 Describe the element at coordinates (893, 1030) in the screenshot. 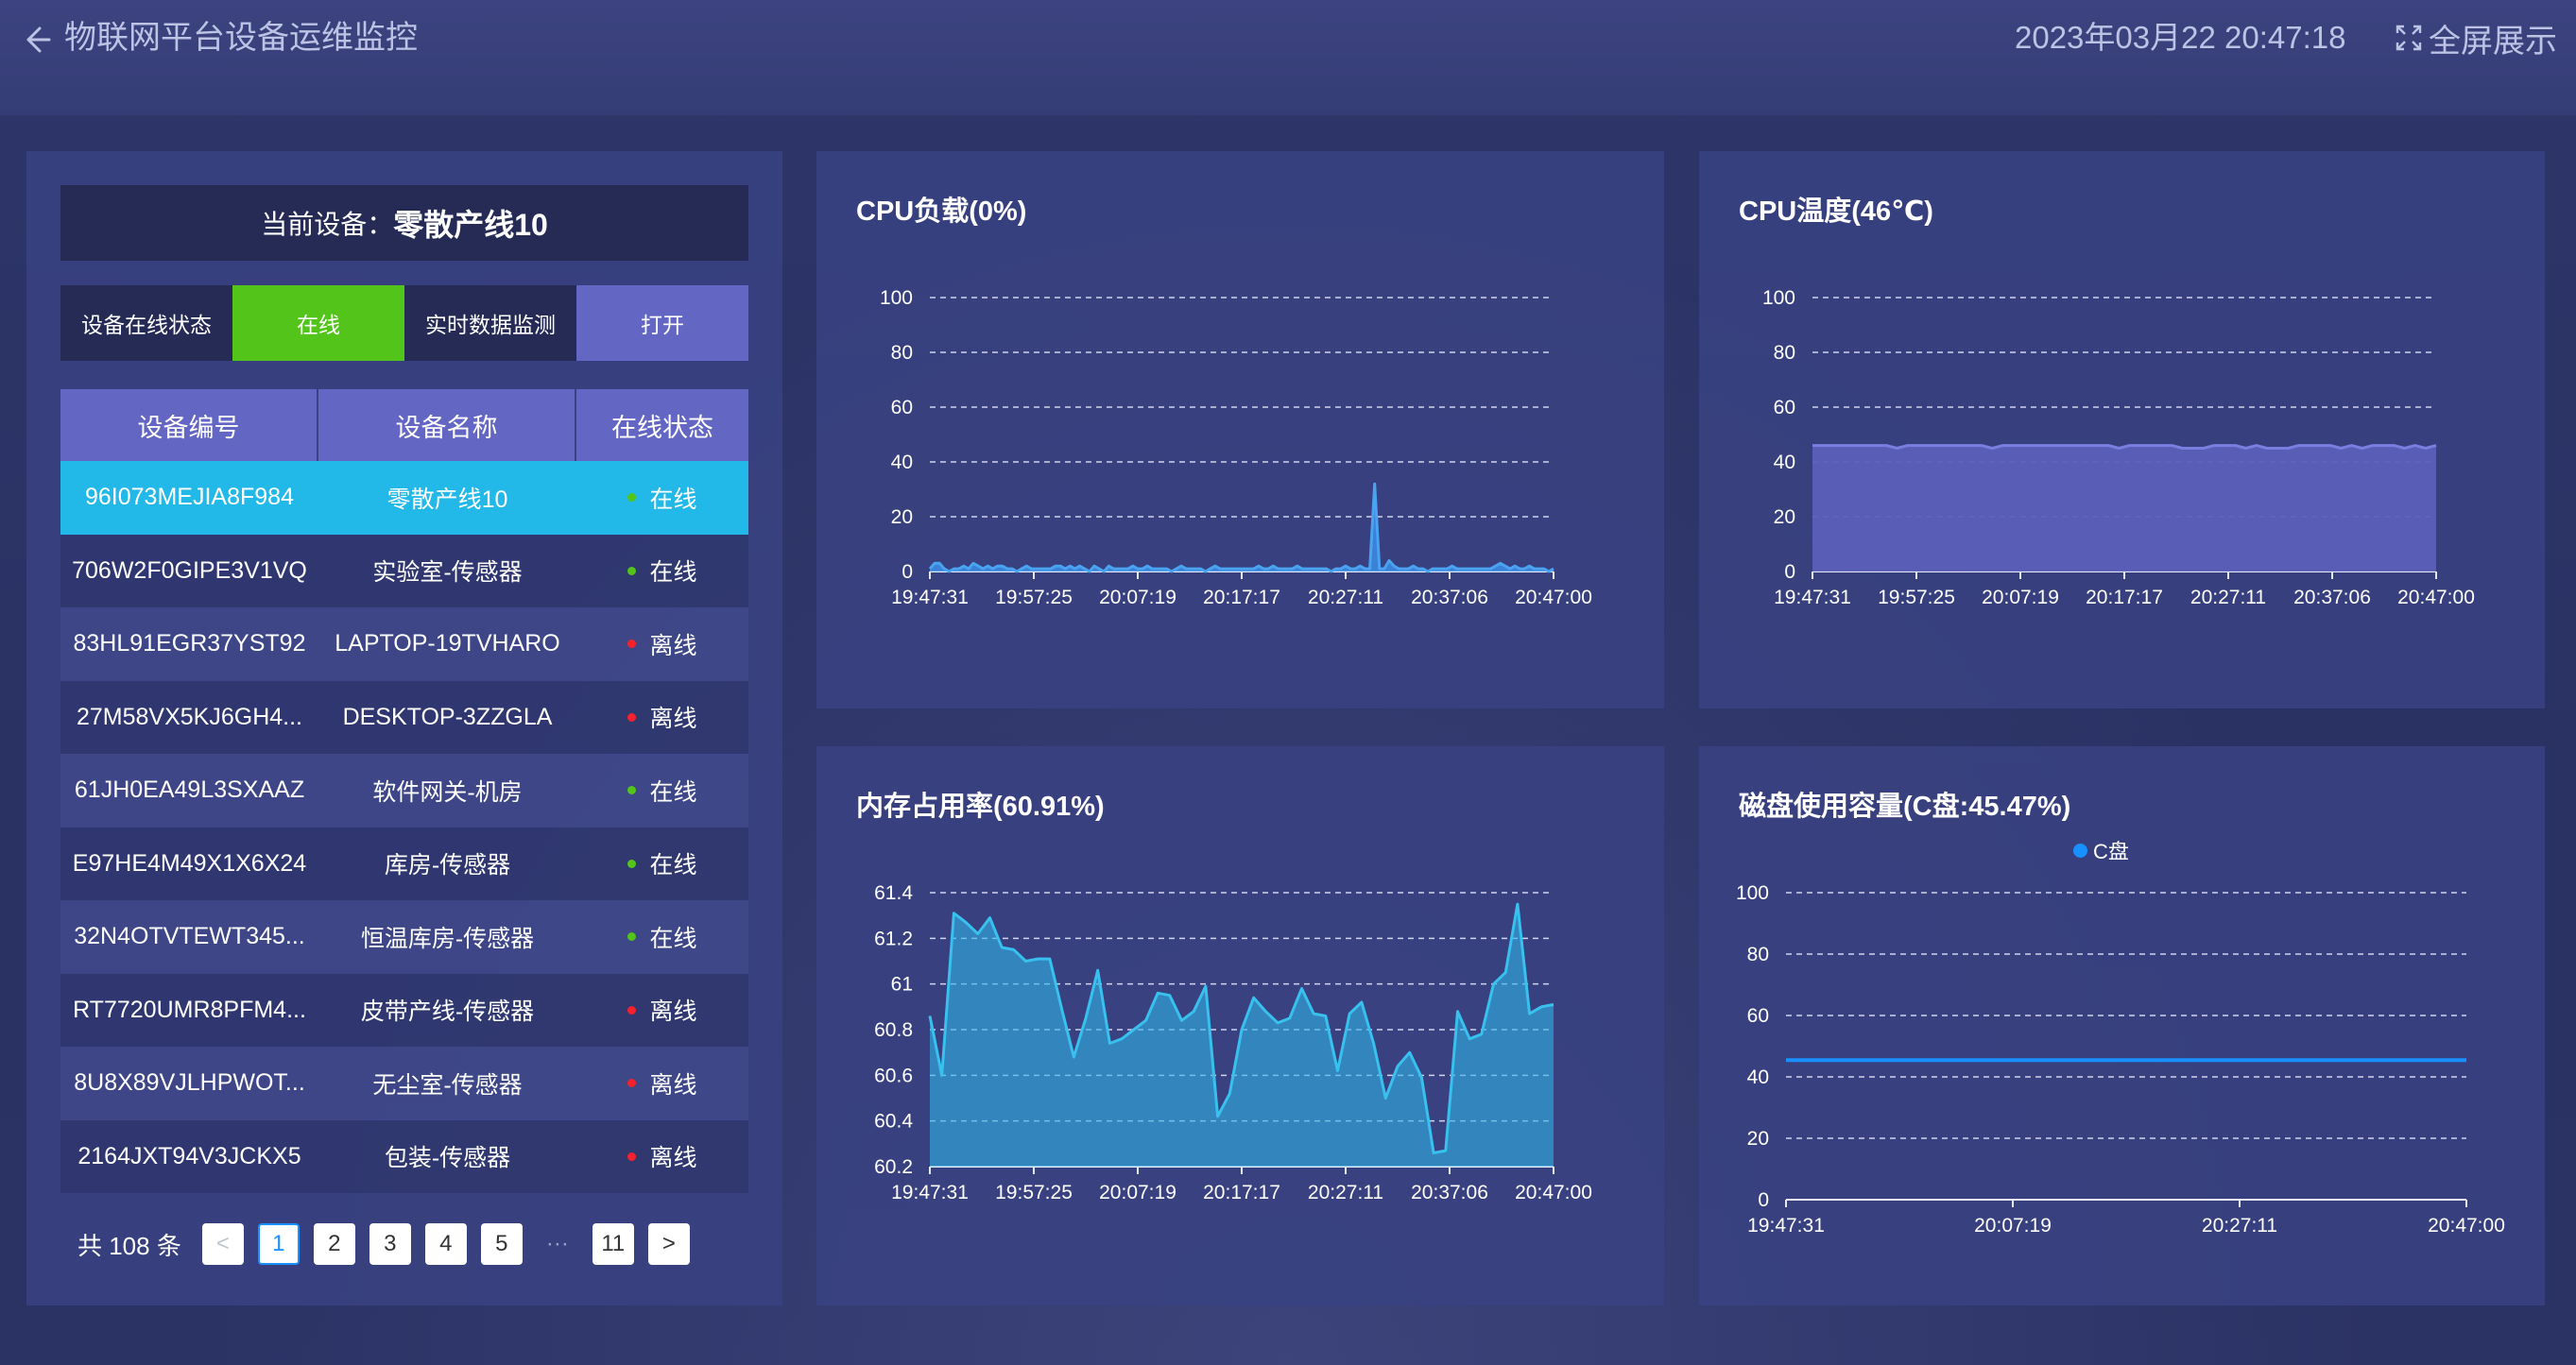

I see `y-tick-label: 60.8` at that location.